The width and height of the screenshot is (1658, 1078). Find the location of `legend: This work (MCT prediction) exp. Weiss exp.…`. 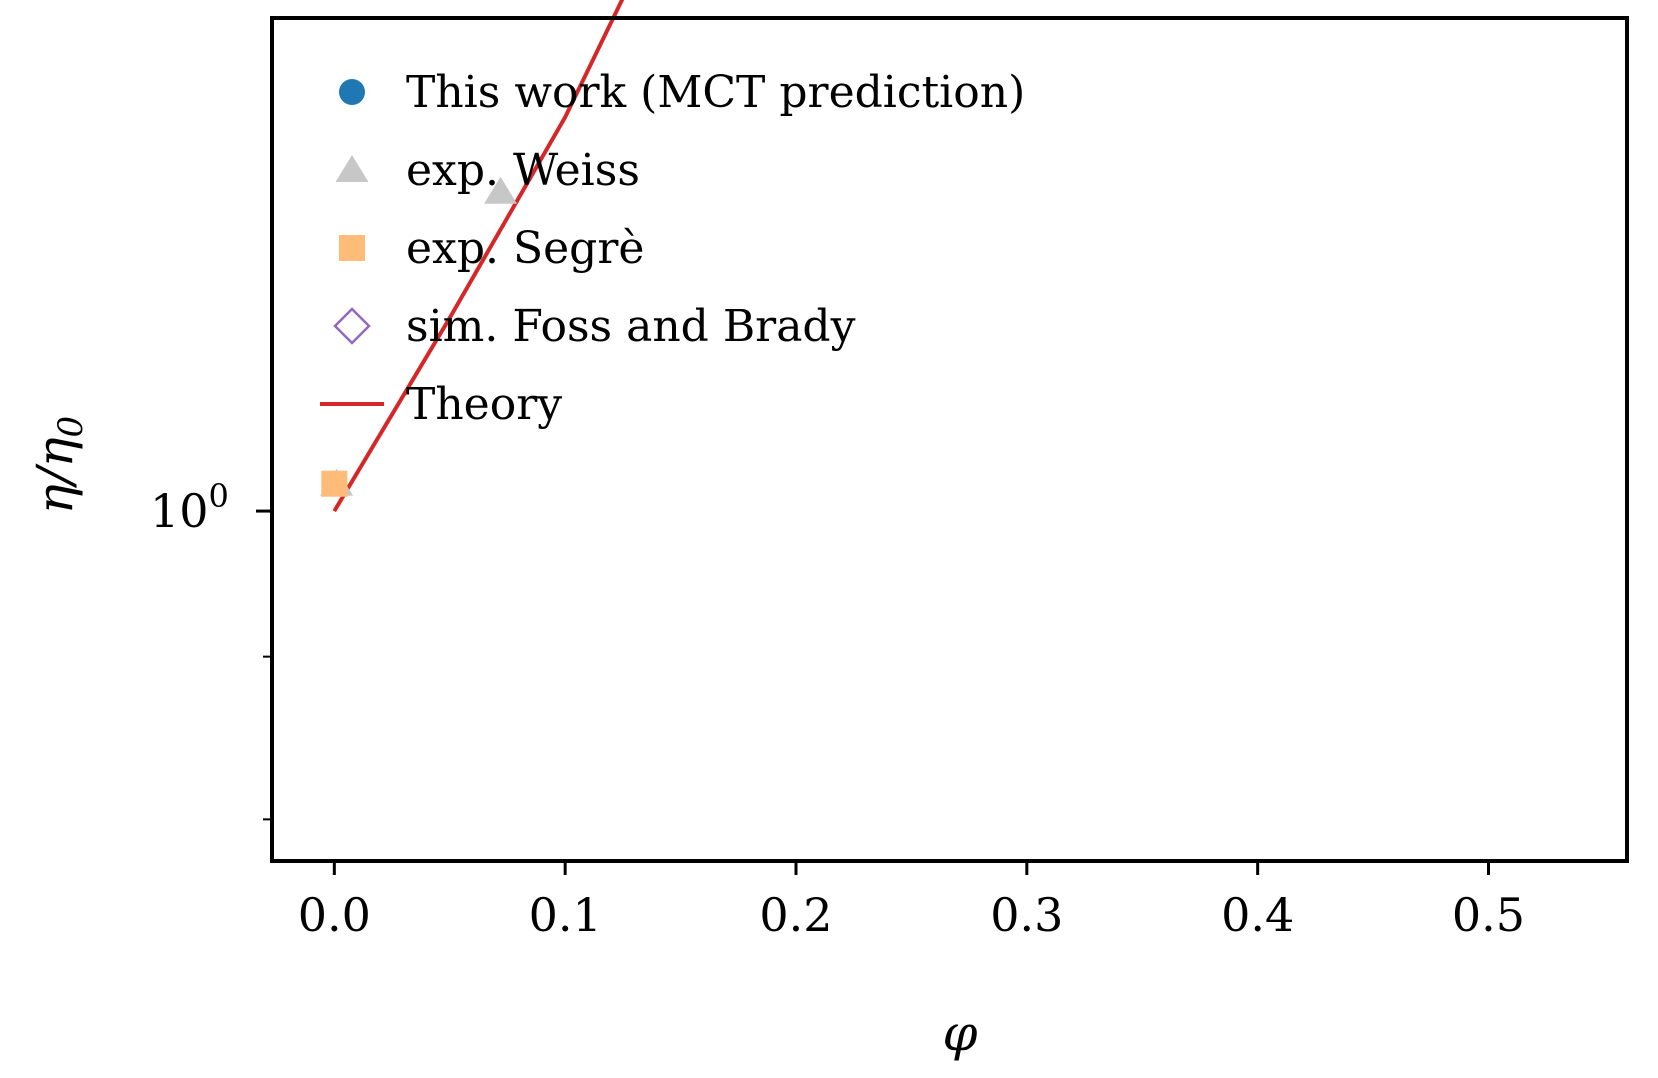

legend: This work (MCT prediction) exp. Weiss exp.… is located at coordinates (672, 248).